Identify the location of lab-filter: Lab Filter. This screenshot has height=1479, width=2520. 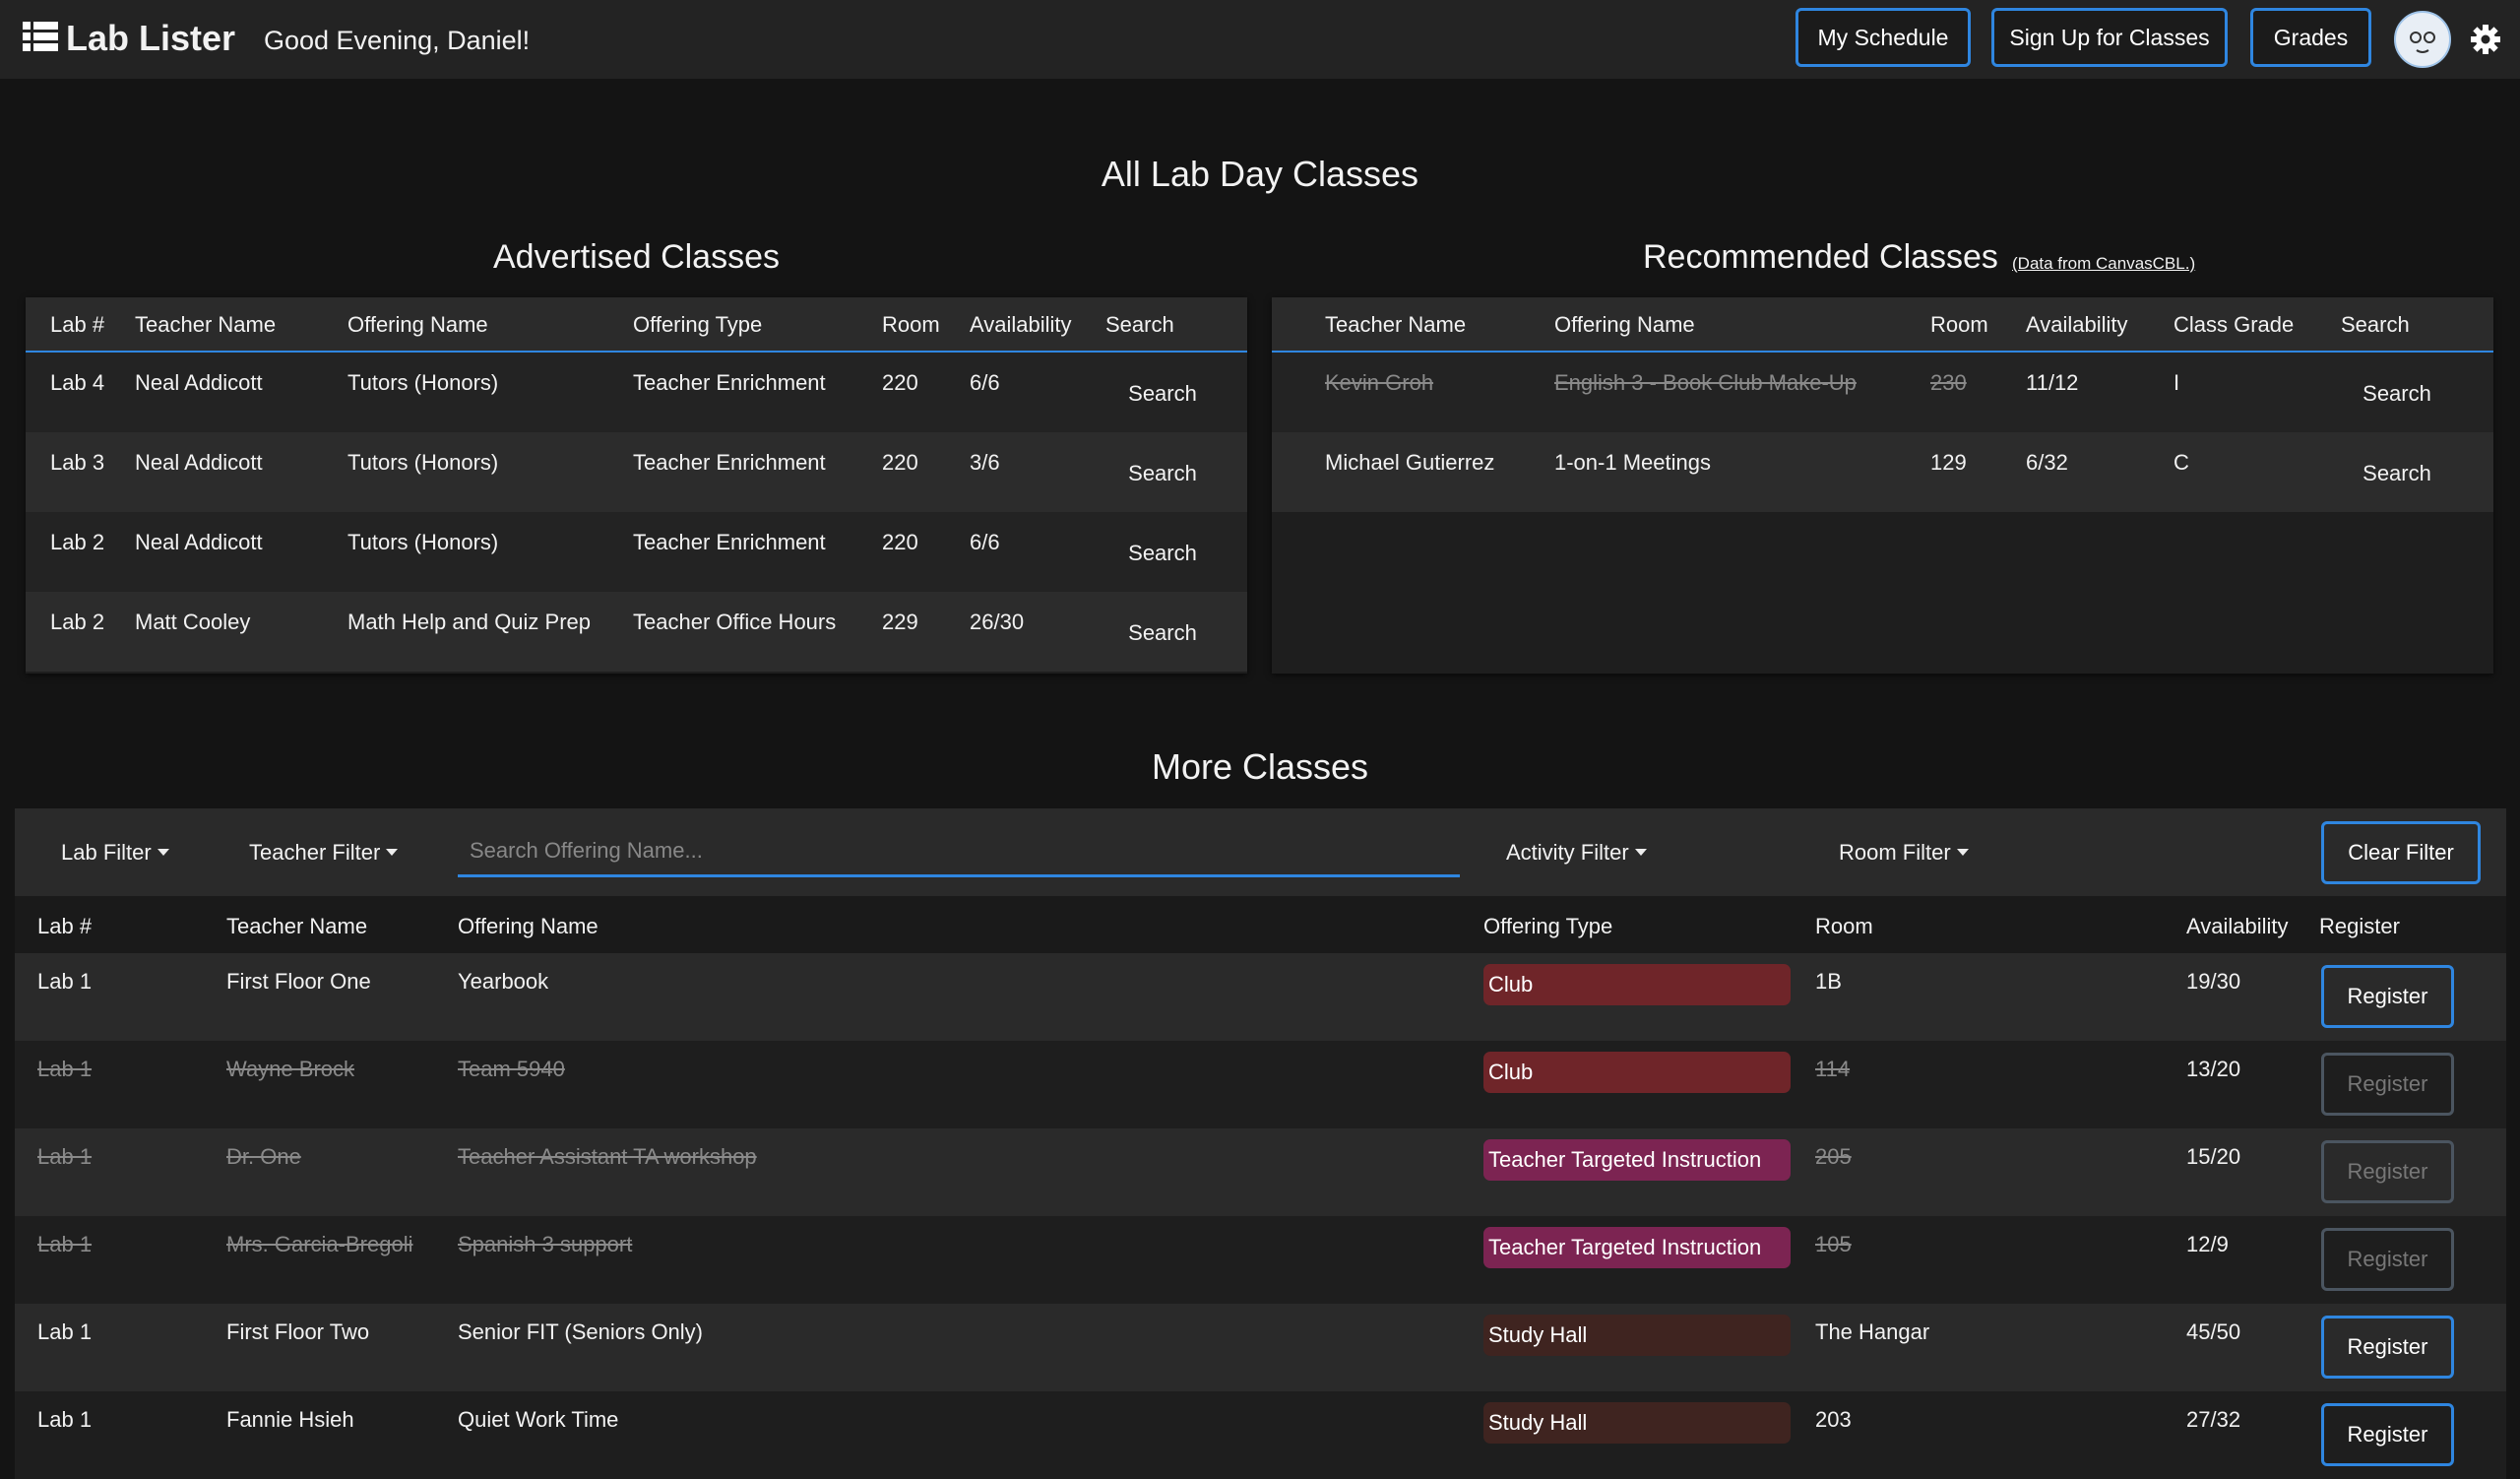
(115, 852).